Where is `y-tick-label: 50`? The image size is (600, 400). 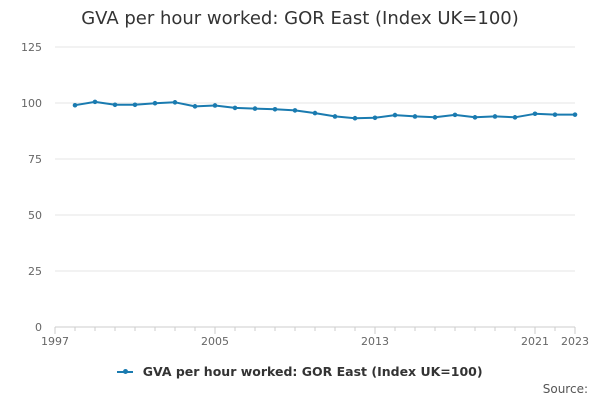 y-tick-label: 50 is located at coordinates (35, 215).